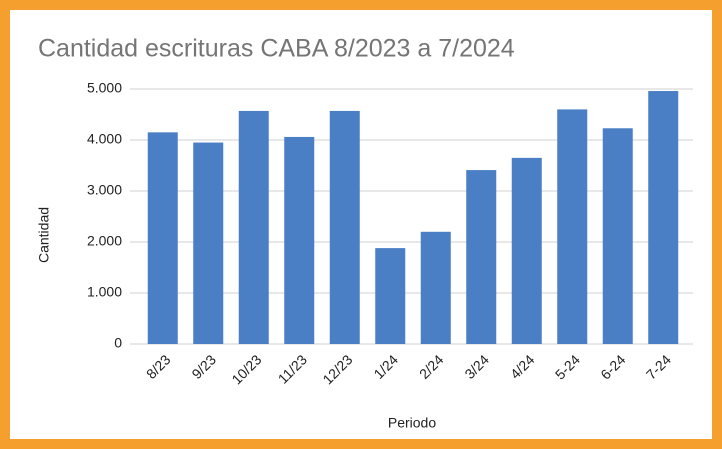  Describe the element at coordinates (104, 190) in the screenshot. I see `y-tick-label: 3.000` at that location.